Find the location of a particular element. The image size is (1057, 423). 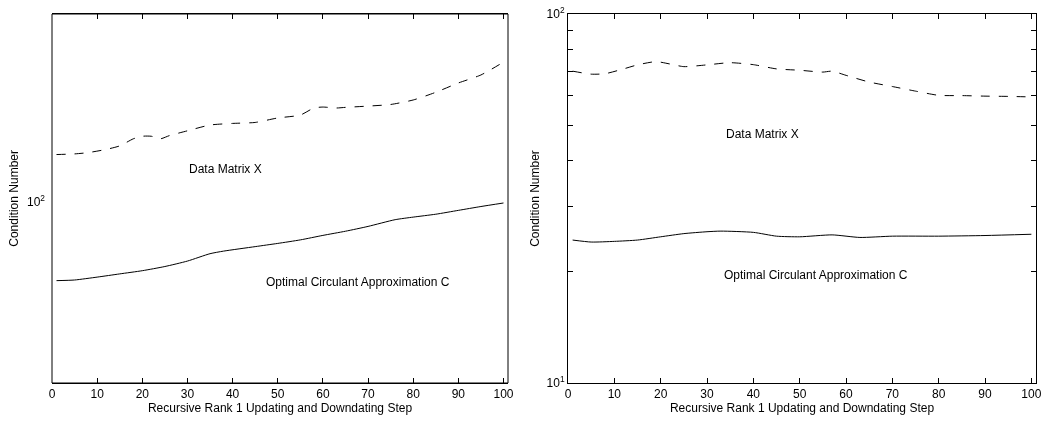

y-tick-label: 10$^{1}$ is located at coordinates (555, 382).